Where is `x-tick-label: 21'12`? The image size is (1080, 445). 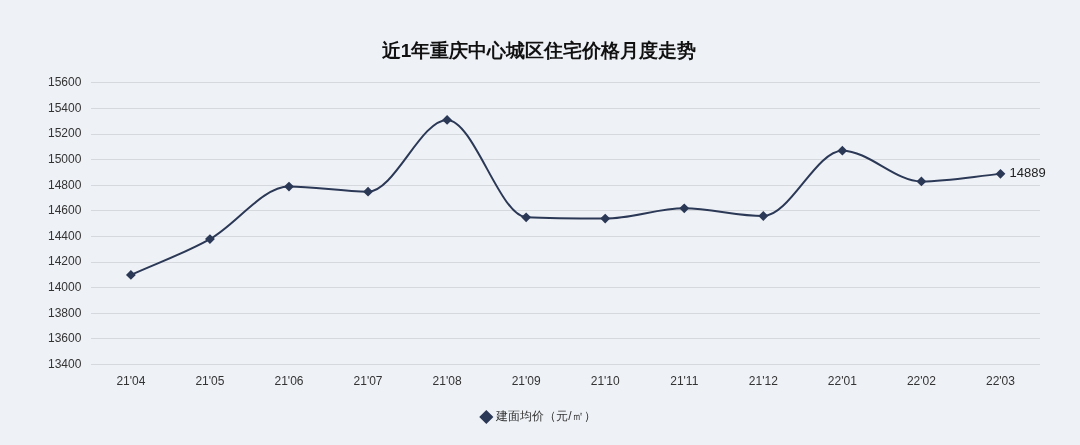 x-tick-label: 21'12 is located at coordinates (763, 381).